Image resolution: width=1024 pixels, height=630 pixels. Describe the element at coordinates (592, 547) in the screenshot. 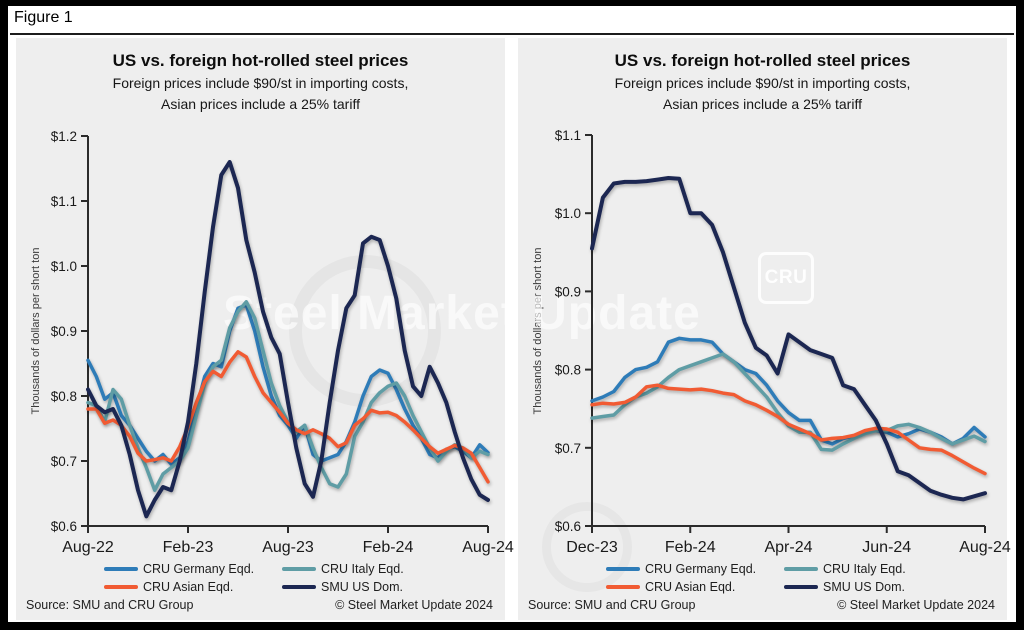

I see `x-tick-label: Dec-23` at that location.